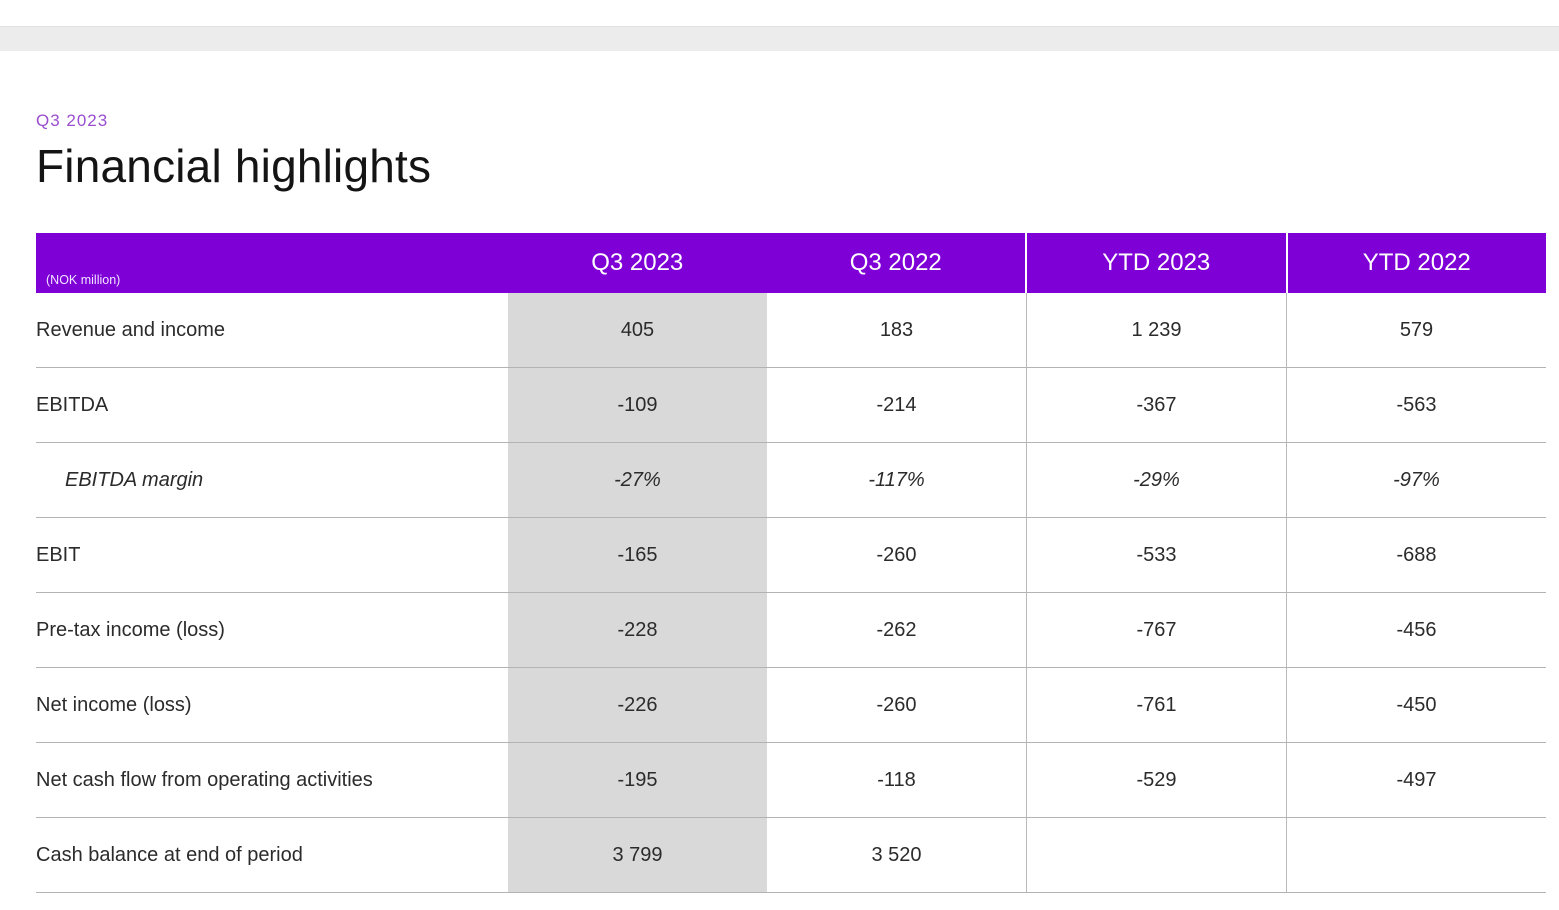 This screenshot has height=910, width=1559. I want to click on table-row-net-income: Net income (loss) -226 -260 -761 -450, so click(791, 705).